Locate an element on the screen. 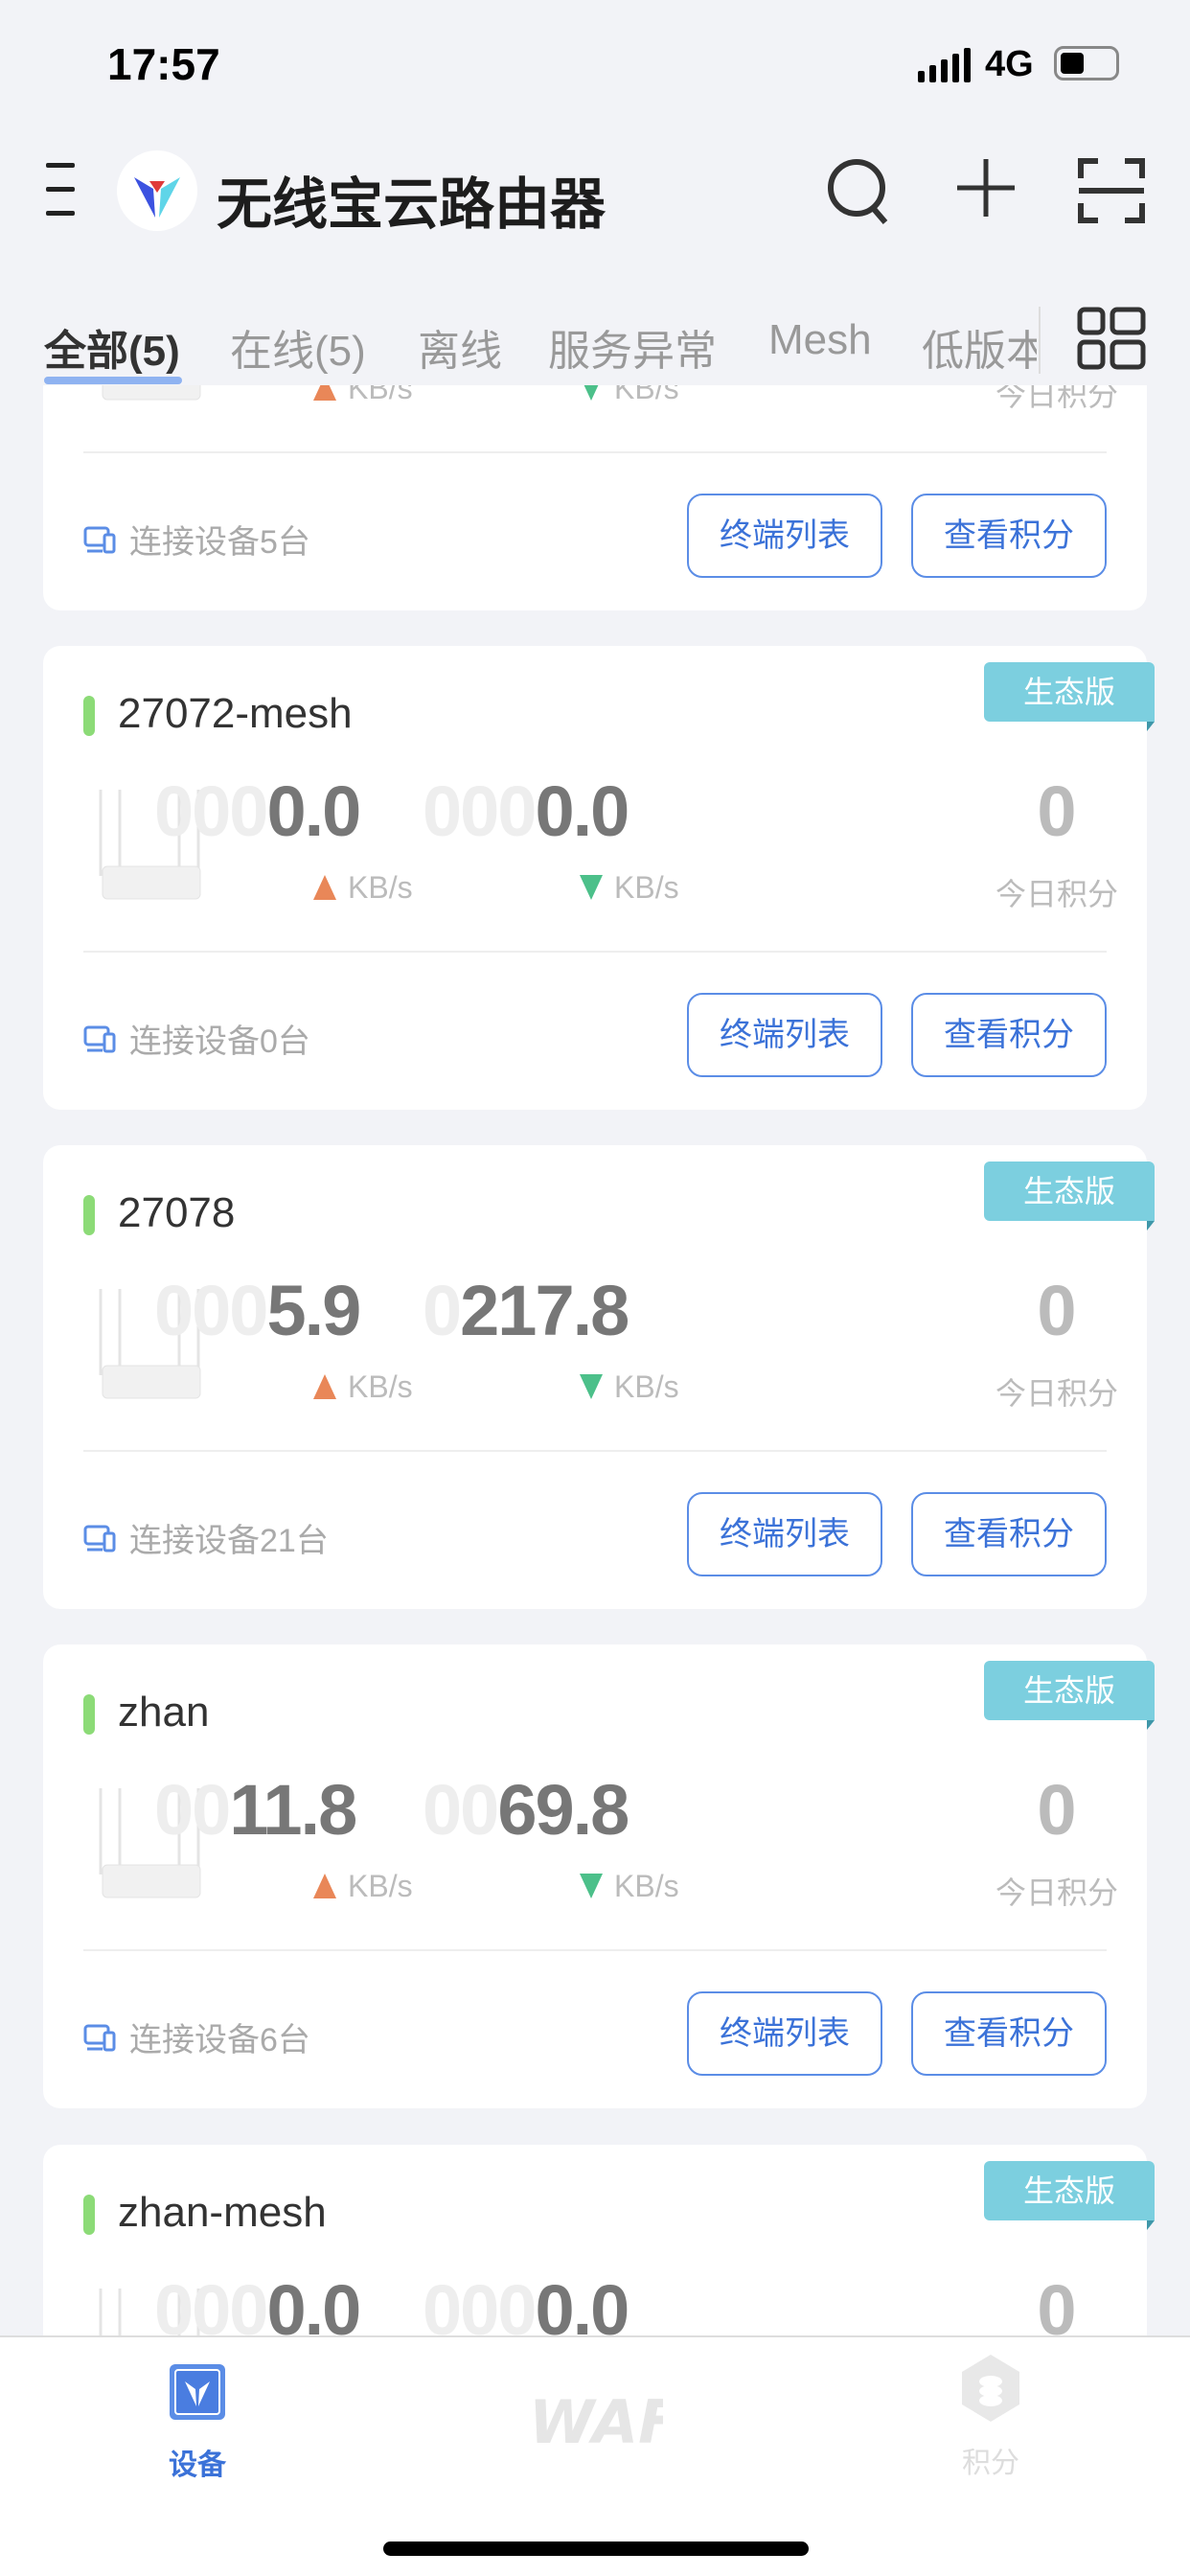 The image size is (1190, 2576). devices-tab-icon is located at coordinates (198, 2392).